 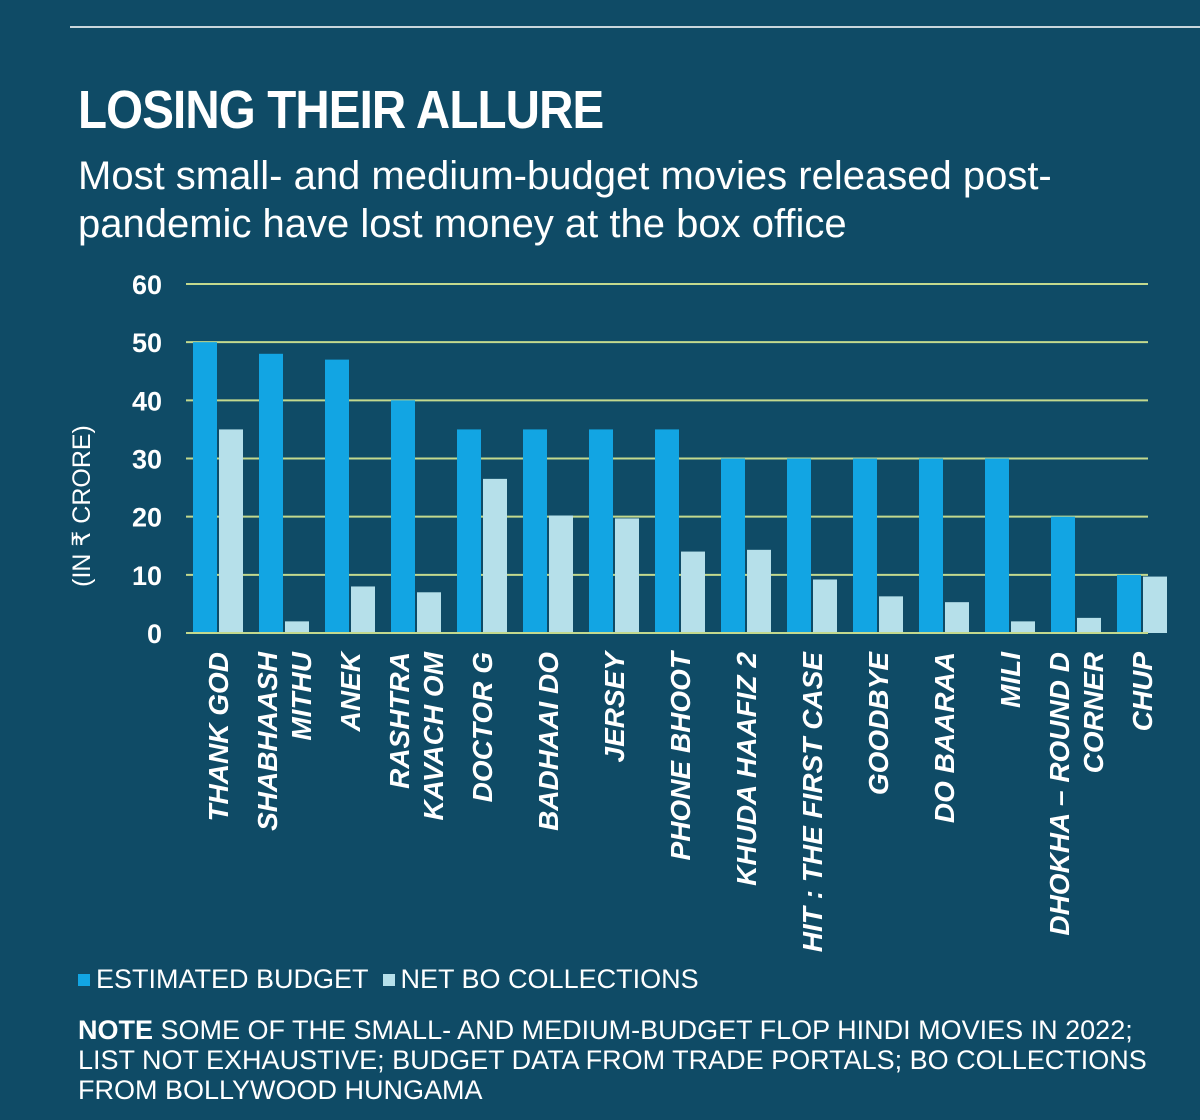 What do you see at coordinates (267, 741) in the screenshot?
I see `x-tick-label: SHABHAASH` at bounding box center [267, 741].